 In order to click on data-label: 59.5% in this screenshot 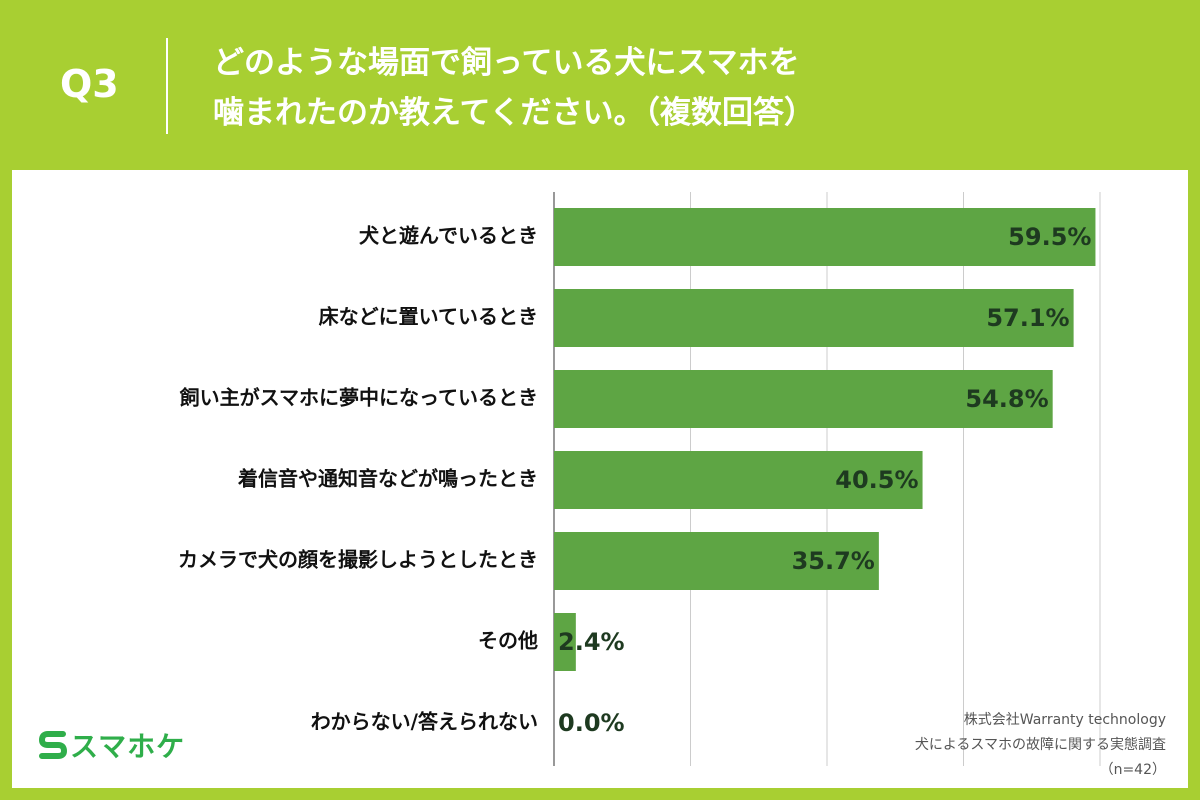, I will do `click(1049, 237)`.